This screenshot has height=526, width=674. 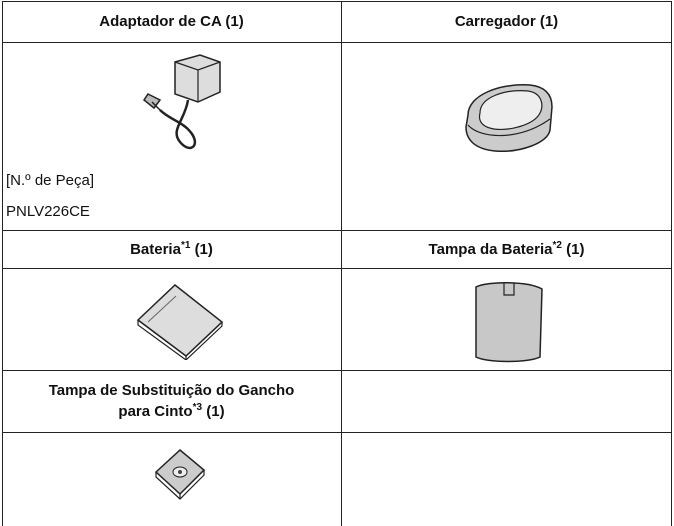 What do you see at coordinates (509, 322) in the screenshot?
I see `battery-cover-icon` at bounding box center [509, 322].